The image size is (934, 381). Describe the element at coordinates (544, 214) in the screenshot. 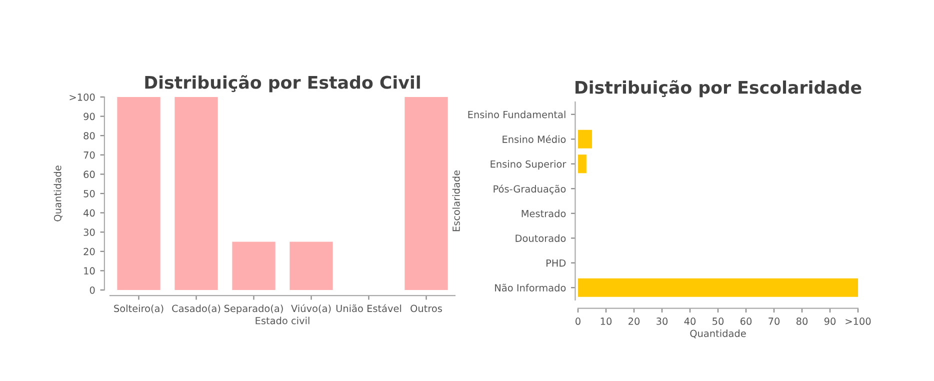

I see `y-tick-label: Mestrado` at that location.